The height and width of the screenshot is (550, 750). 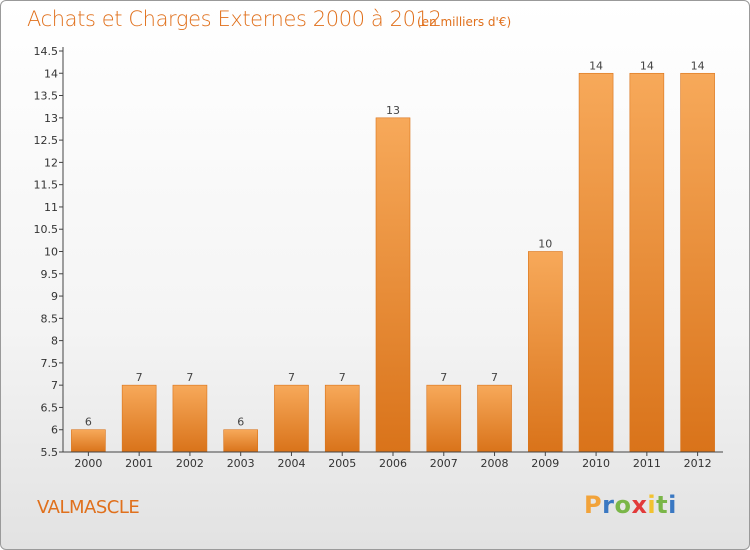 I want to click on y-tick-label: 7, so click(x=54, y=385).